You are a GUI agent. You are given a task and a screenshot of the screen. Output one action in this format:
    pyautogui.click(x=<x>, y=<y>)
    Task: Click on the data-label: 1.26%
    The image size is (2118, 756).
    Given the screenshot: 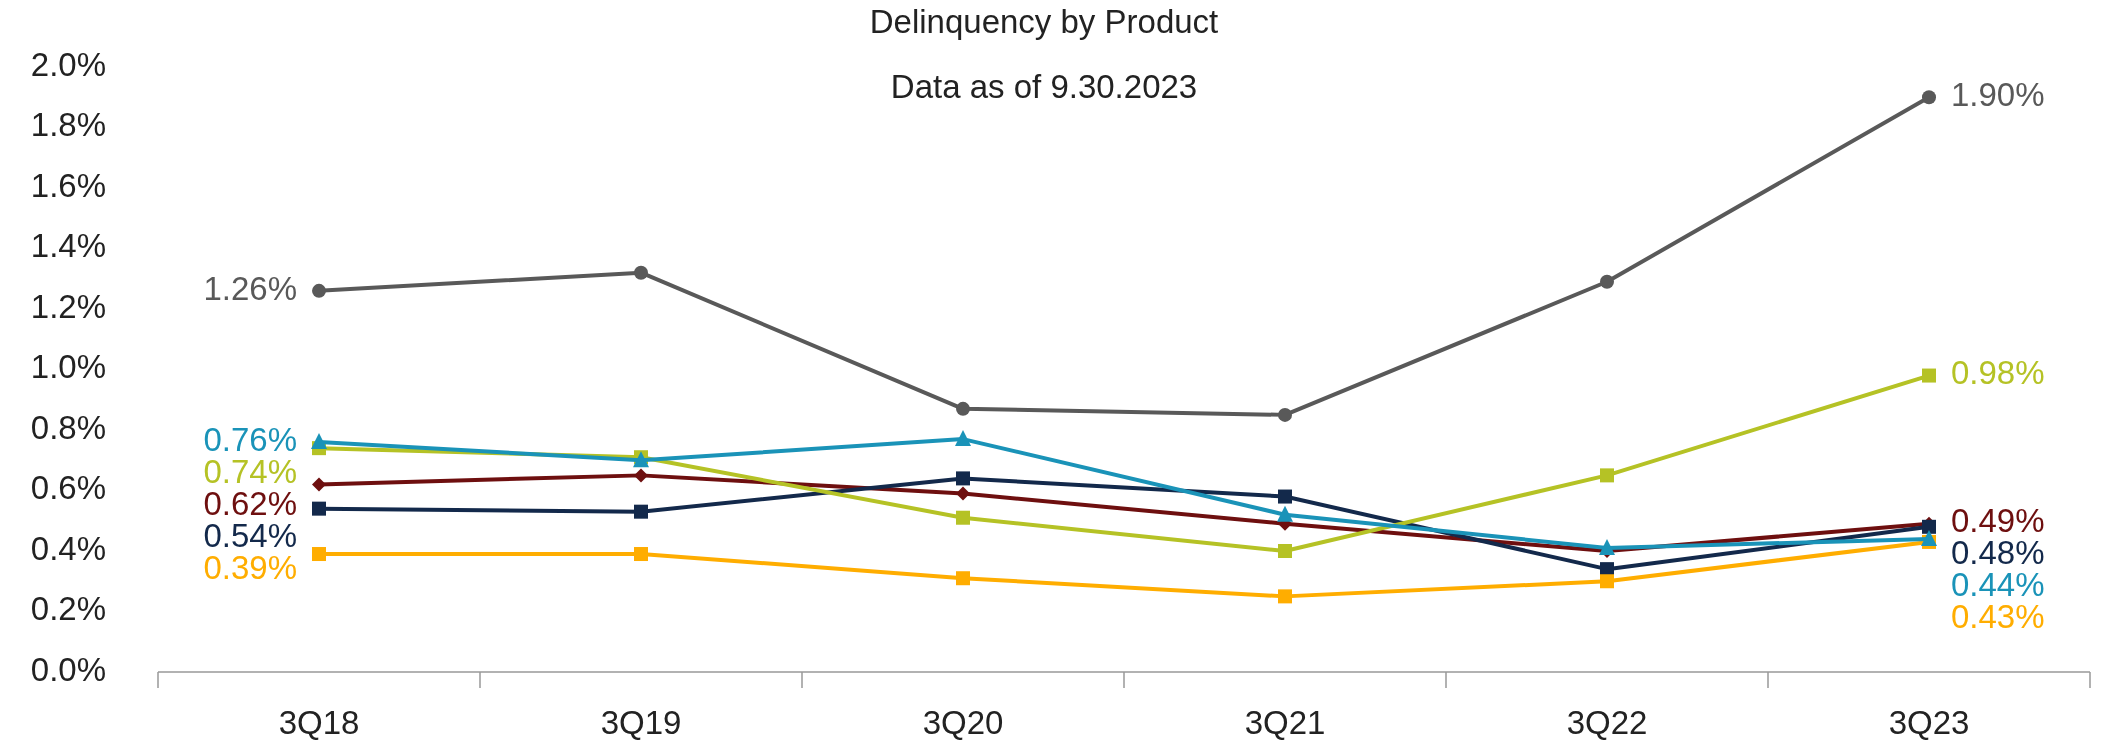 What is the action you would take?
    pyautogui.click(x=250, y=288)
    